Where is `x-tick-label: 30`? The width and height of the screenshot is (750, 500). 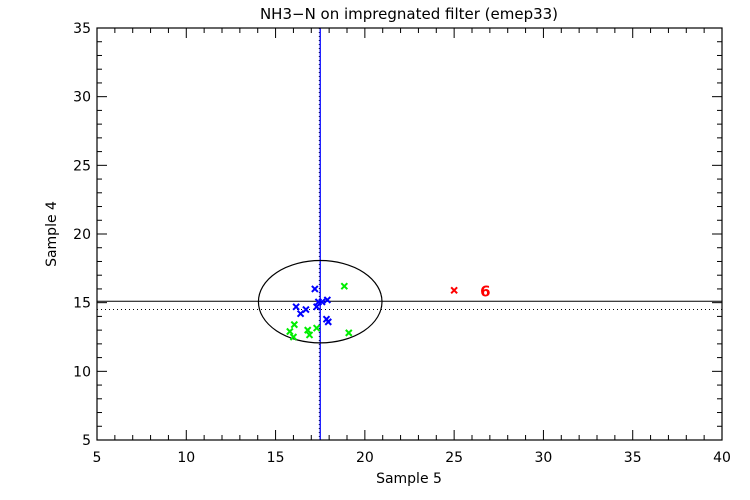
x-tick-label: 30 is located at coordinates (544, 458).